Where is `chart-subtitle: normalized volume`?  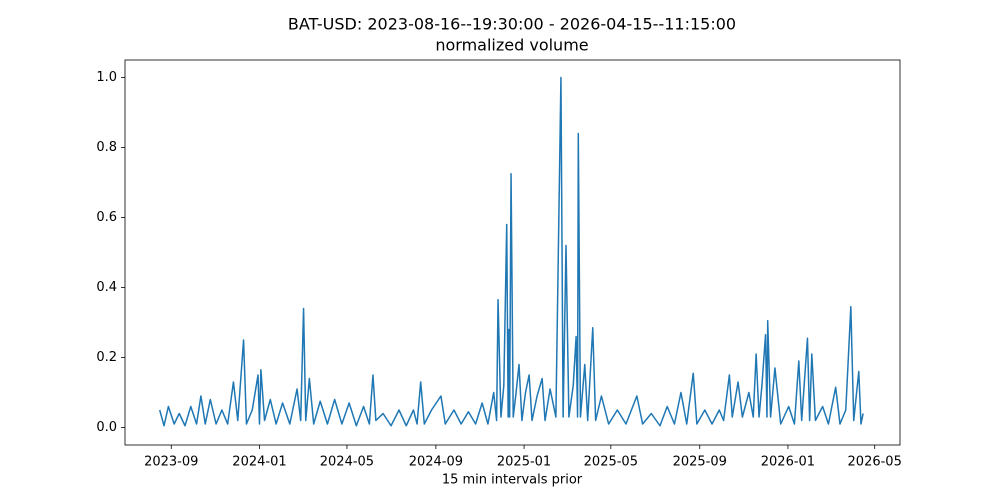 chart-subtitle: normalized volume is located at coordinates (511, 45).